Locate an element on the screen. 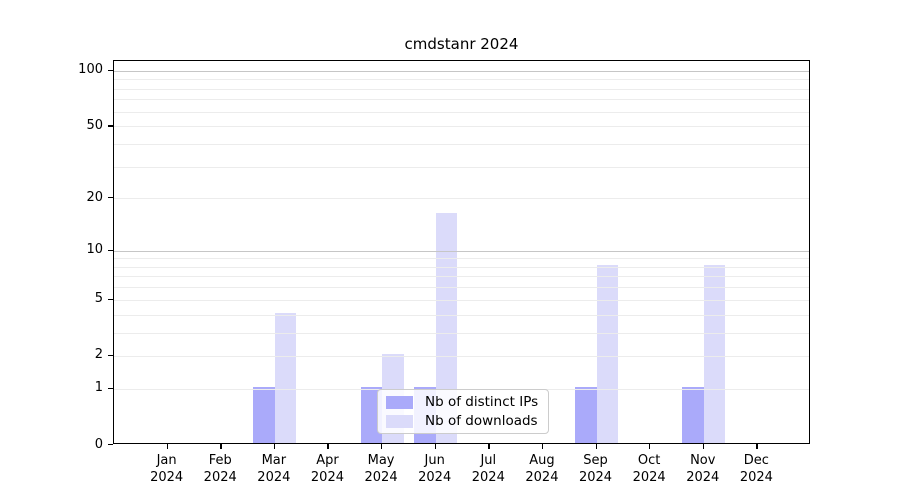  bar-nb-of-distinct-ips-nov is located at coordinates (693, 414).